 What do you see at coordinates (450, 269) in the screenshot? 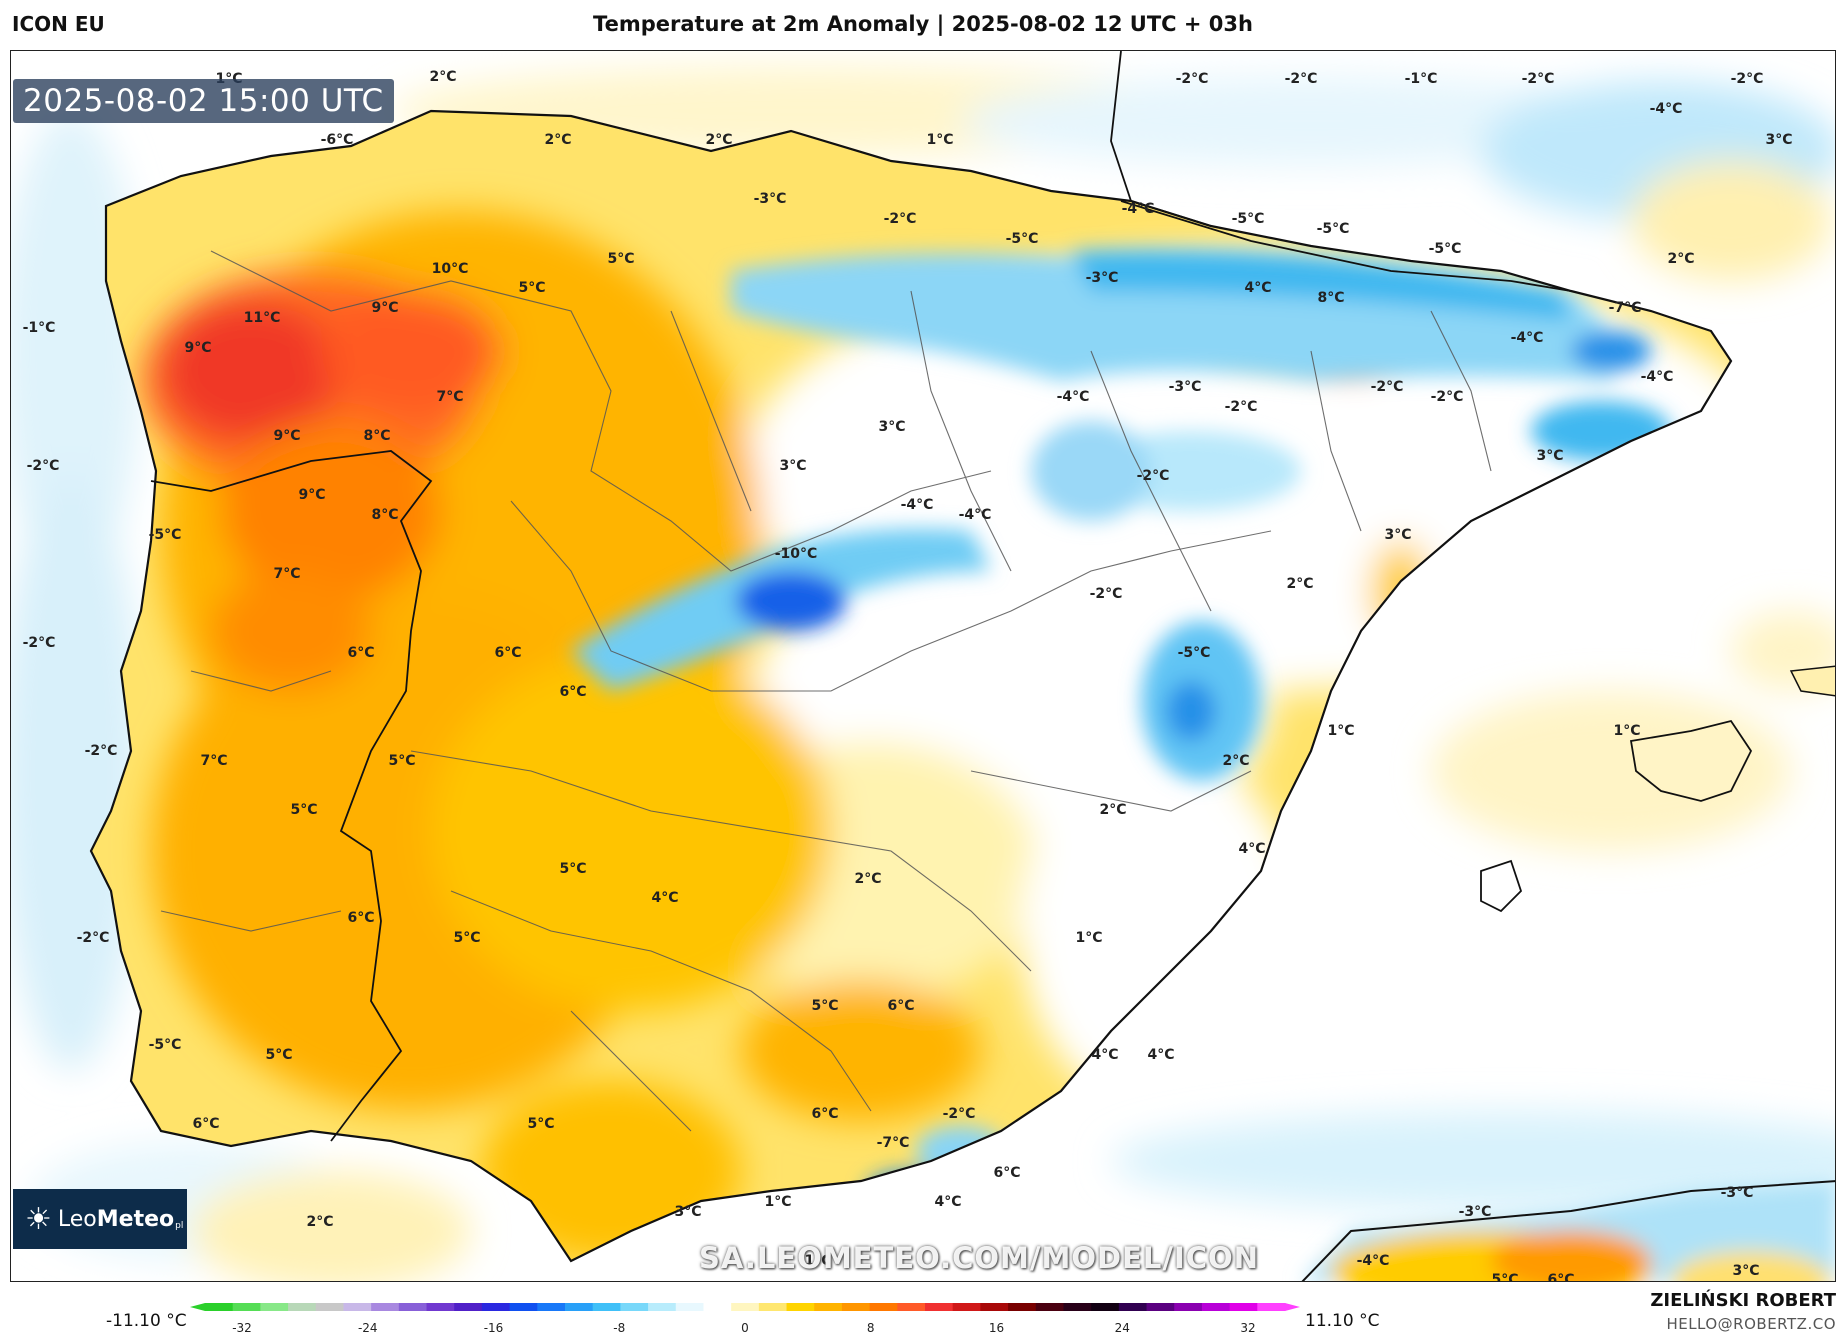
I see `anomaly-label: 10°C` at bounding box center [450, 269].